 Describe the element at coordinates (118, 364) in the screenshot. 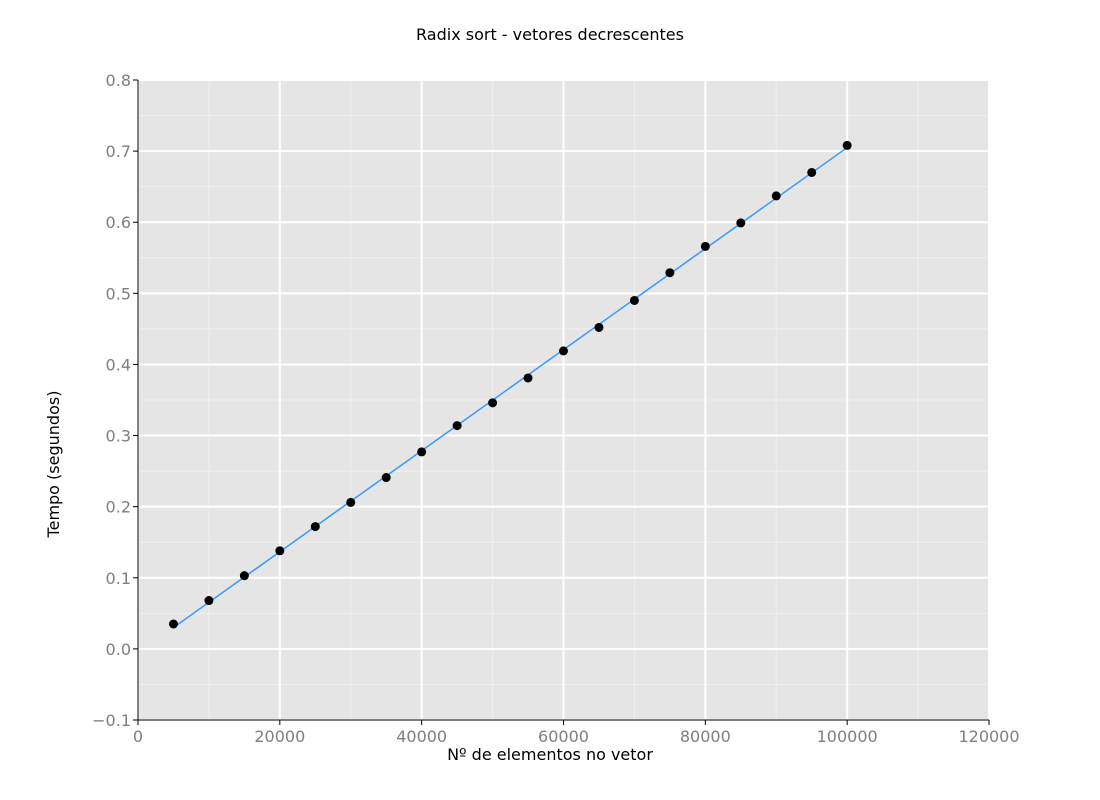

I see `y-tick-label: 0.4` at that location.